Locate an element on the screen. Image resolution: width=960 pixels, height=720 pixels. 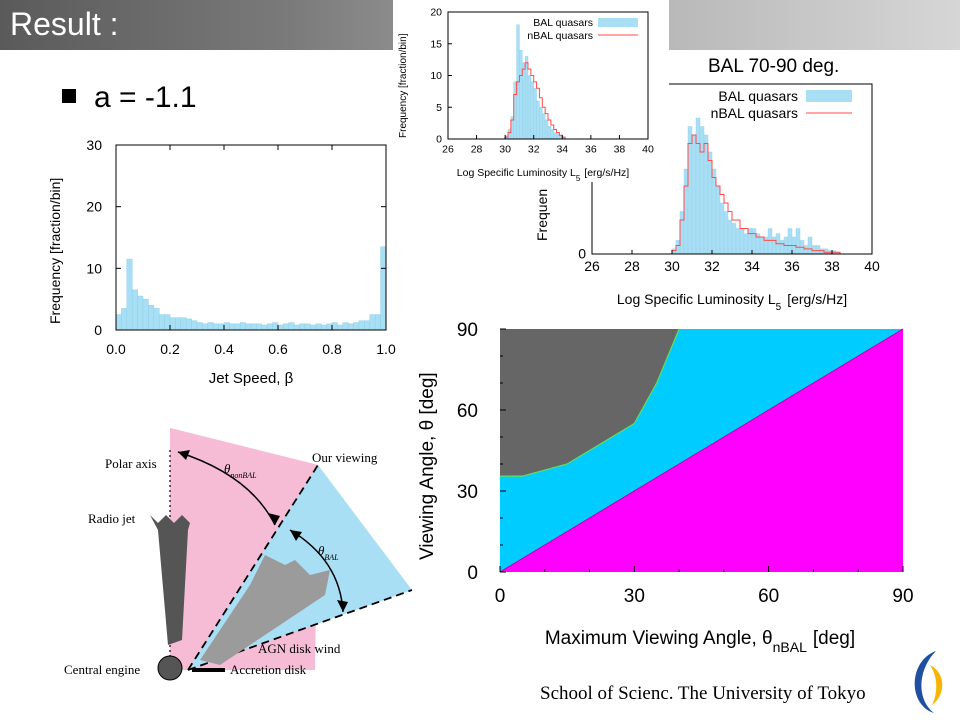
lum-xtick-label: 32 is located at coordinates (534, 150).